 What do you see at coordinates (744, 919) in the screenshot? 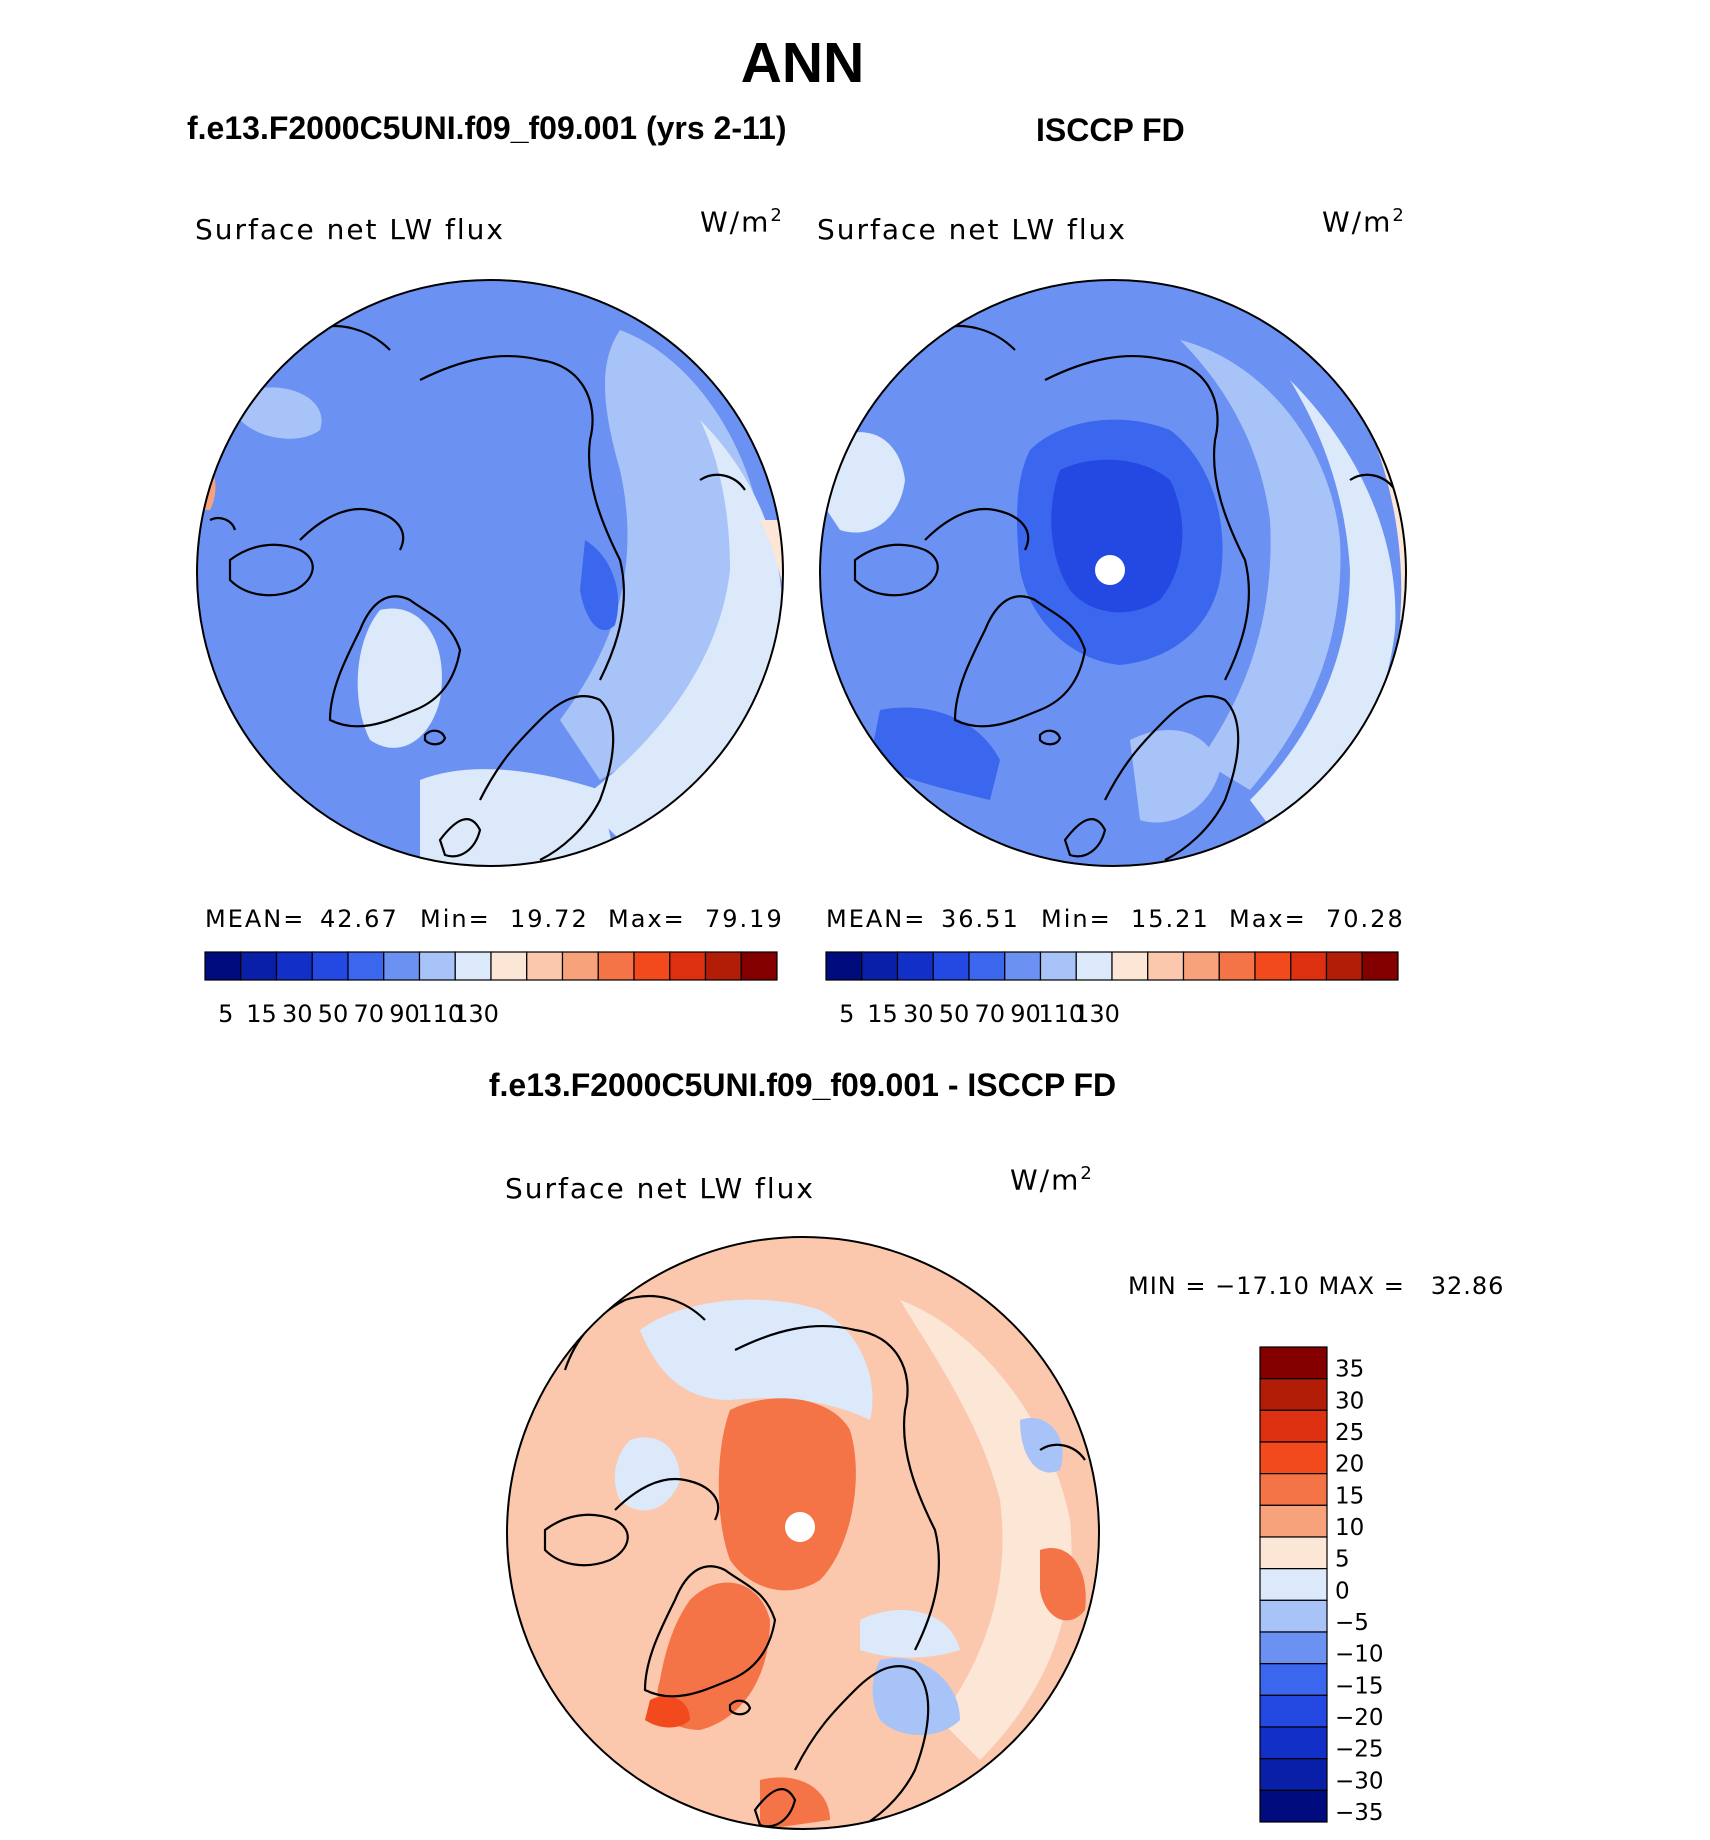
I see `model-max-value: 79.19` at bounding box center [744, 919].